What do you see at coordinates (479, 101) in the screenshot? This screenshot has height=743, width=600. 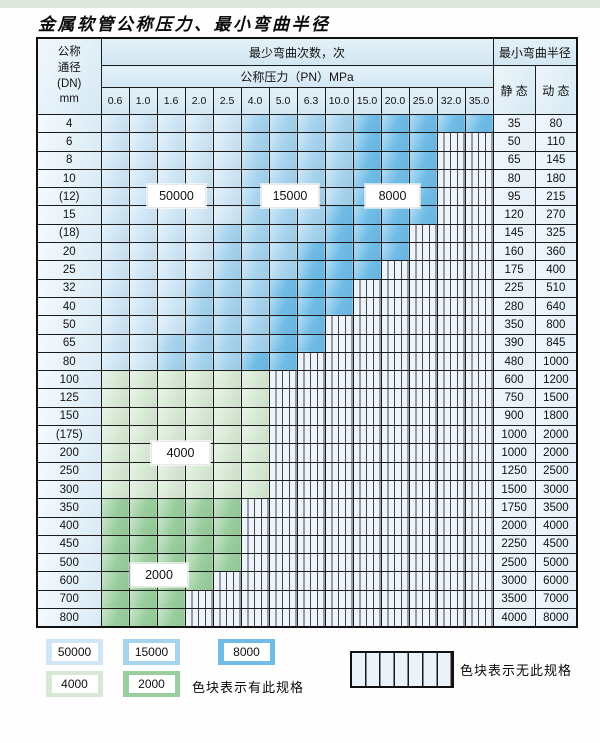 I see `pressure-column-header: 35.0` at bounding box center [479, 101].